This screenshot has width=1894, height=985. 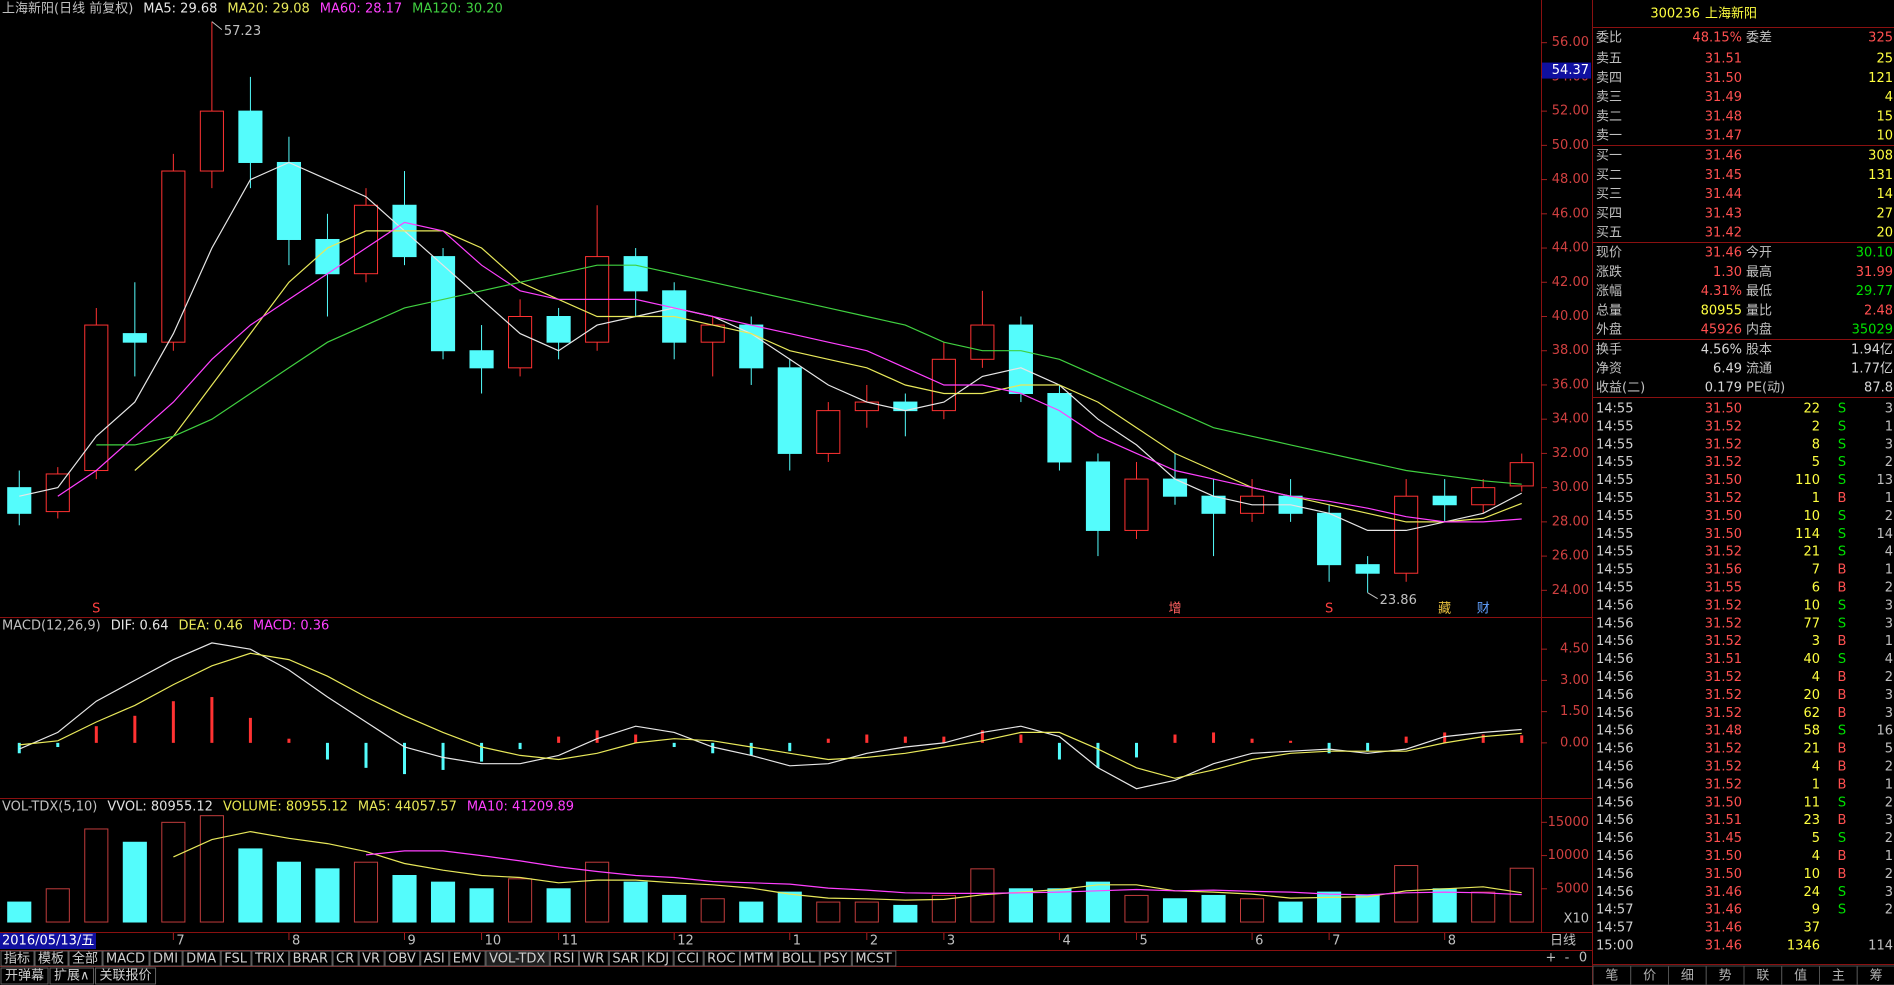 I want to click on indicator-tab-label: BRAR, so click(x=310, y=959).